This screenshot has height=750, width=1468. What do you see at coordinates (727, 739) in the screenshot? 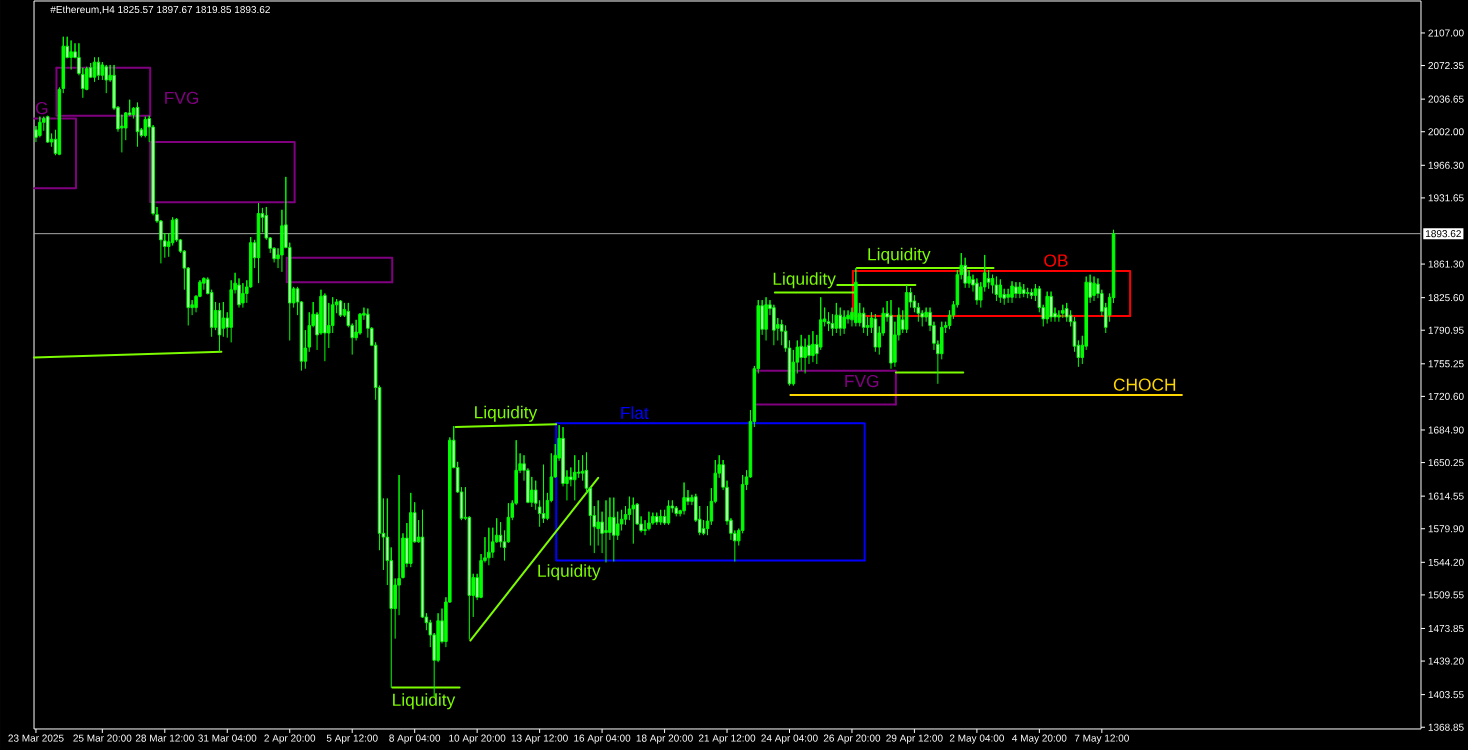
I see `x-tick-label: 21 Apr 12:00` at bounding box center [727, 739].